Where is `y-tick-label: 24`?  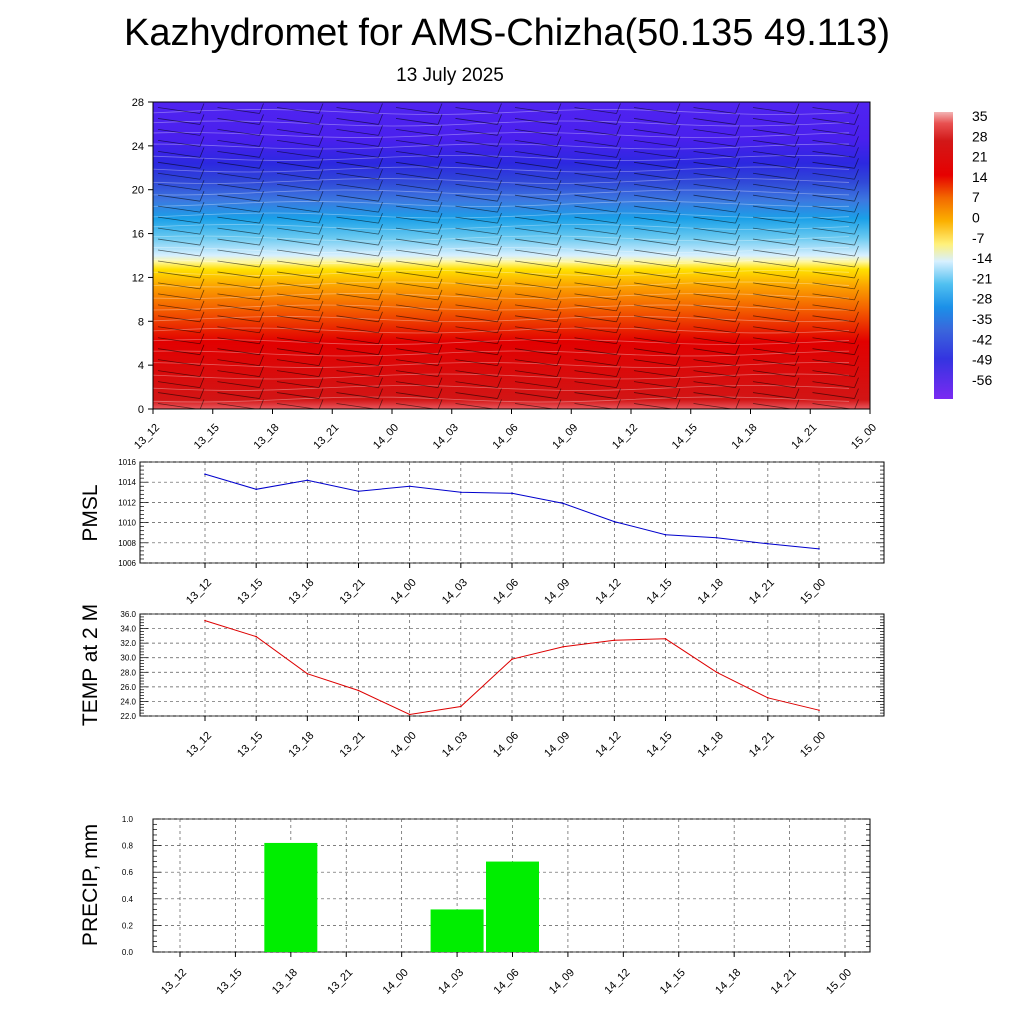 y-tick-label: 24 is located at coordinates (138, 147).